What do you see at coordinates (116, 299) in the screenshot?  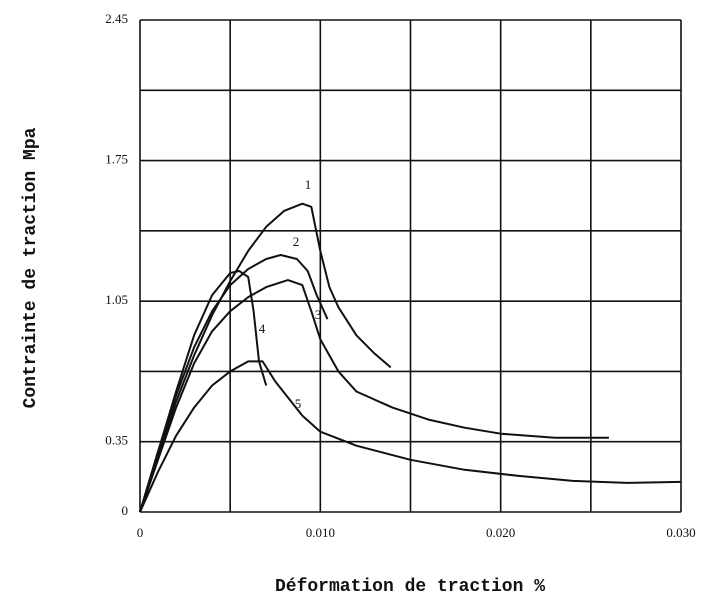 I see `y-tick-label: 1.05` at bounding box center [116, 299].